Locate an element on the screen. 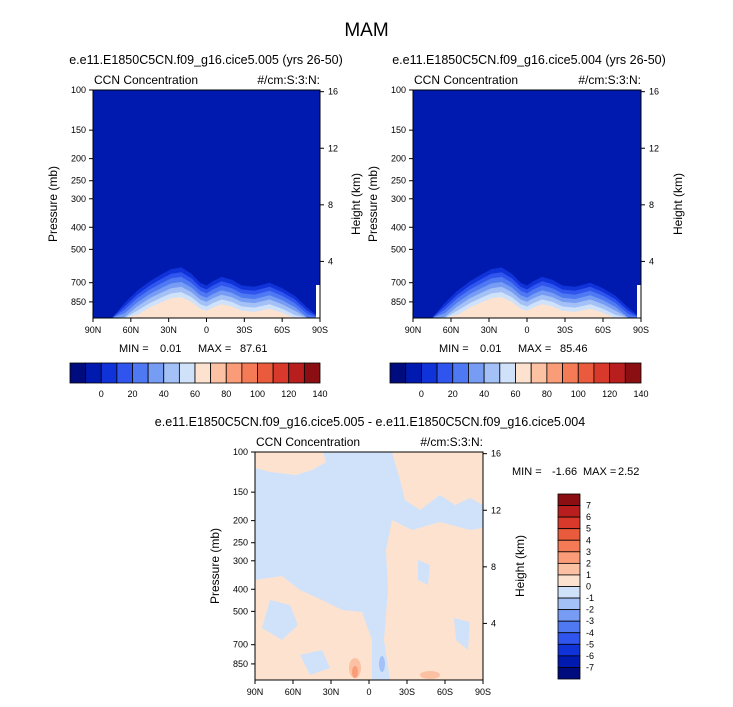  panel-a-min-value: 0.01 is located at coordinates (170, 349).